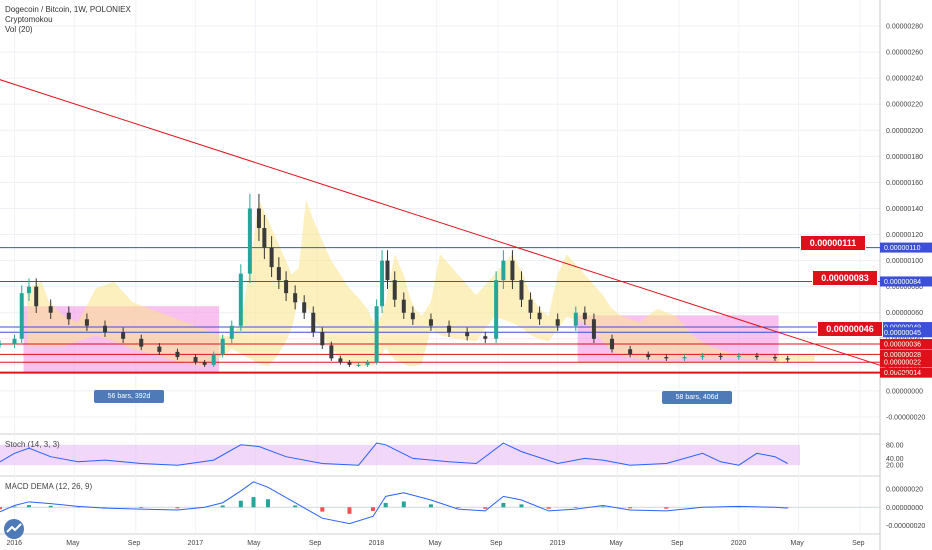 The width and height of the screenshot is (932, 550). Describe the element at coordinates (850, 329) in the screenshot. I see `callout-046: 0.00000046` at that location.